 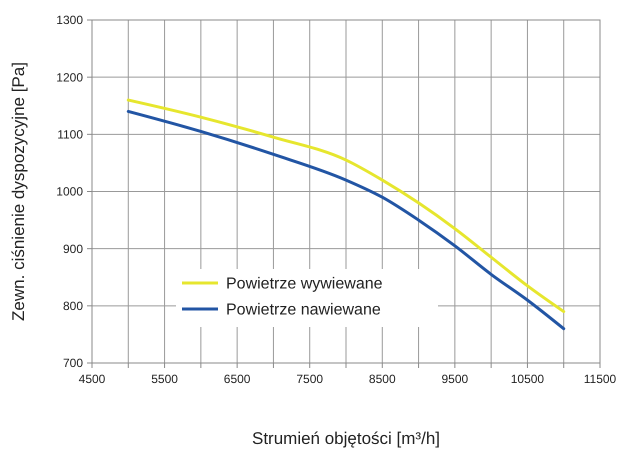 What do you see at coordinates (70, 20) in the screenshot?
I see `y-tick-label: 1300` at bounding box center [70, 20].